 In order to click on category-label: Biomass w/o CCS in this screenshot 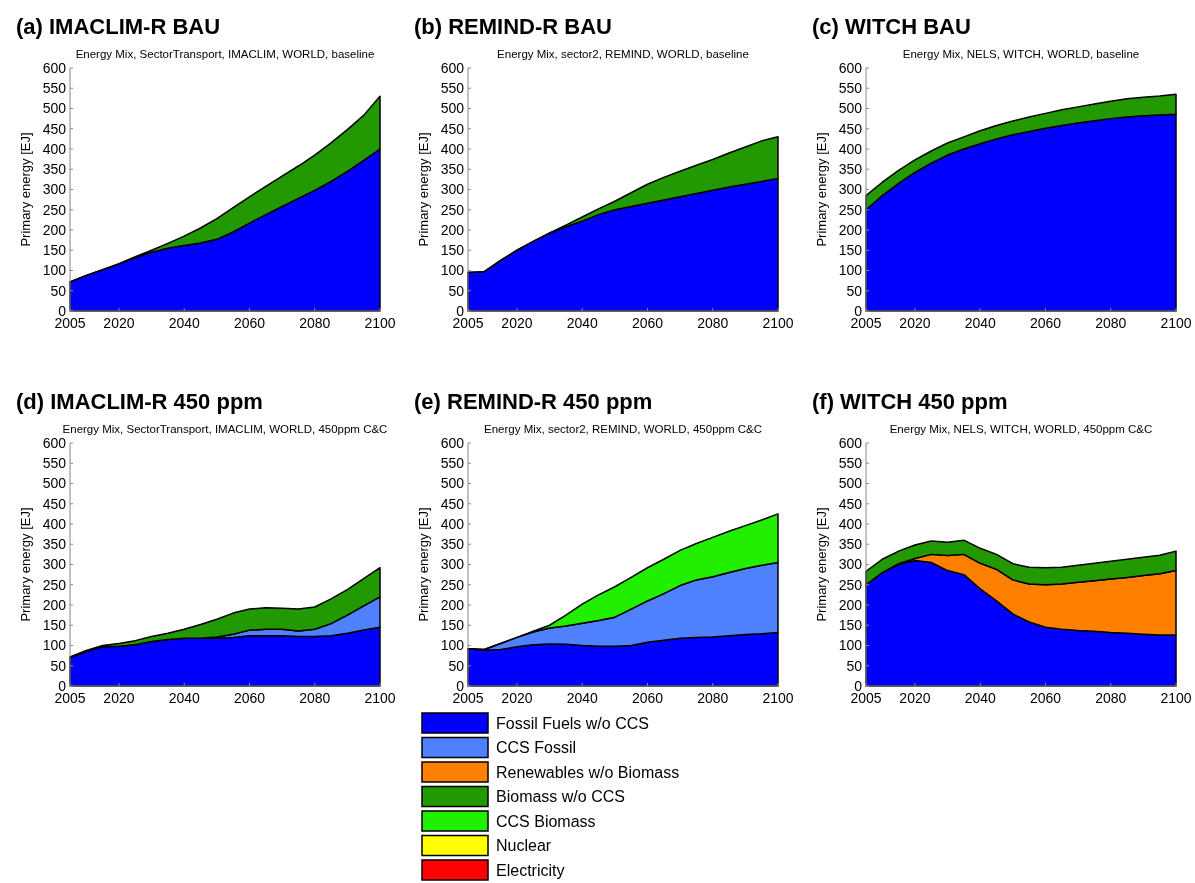, I will do `click(560, 797)`.